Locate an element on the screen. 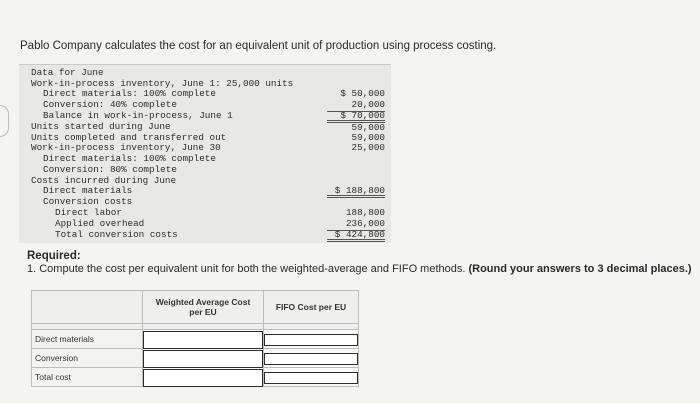  data-value-dm: $ 50,000 is located at coordinates (362, 93).